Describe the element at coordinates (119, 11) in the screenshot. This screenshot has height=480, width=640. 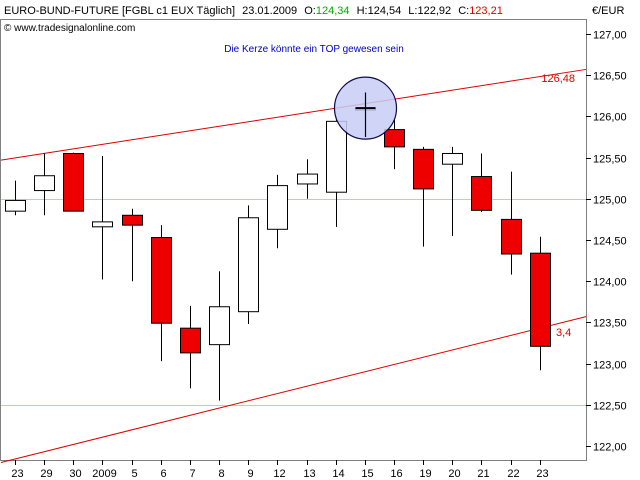
I see `instrument-name: EURO-BUND-FUTURE [FGBL c1 EUX Täglich]` at that location.